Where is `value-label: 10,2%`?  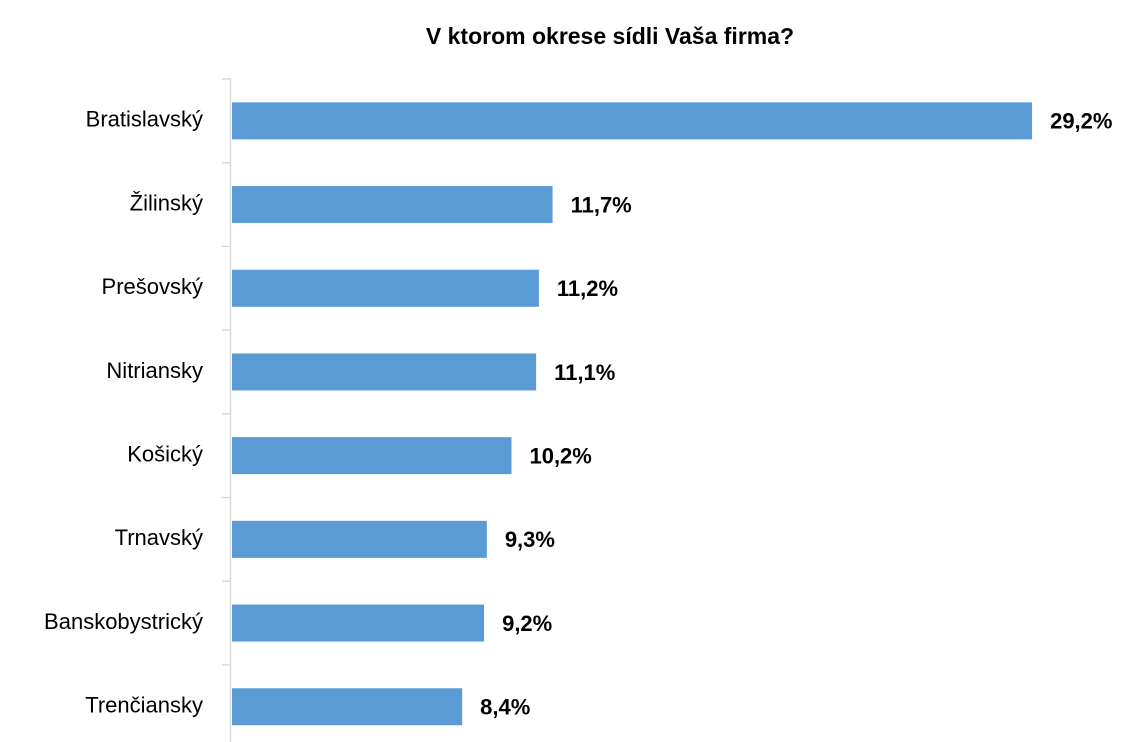
value-label: 10,2% is located at coordinates (560, 455).